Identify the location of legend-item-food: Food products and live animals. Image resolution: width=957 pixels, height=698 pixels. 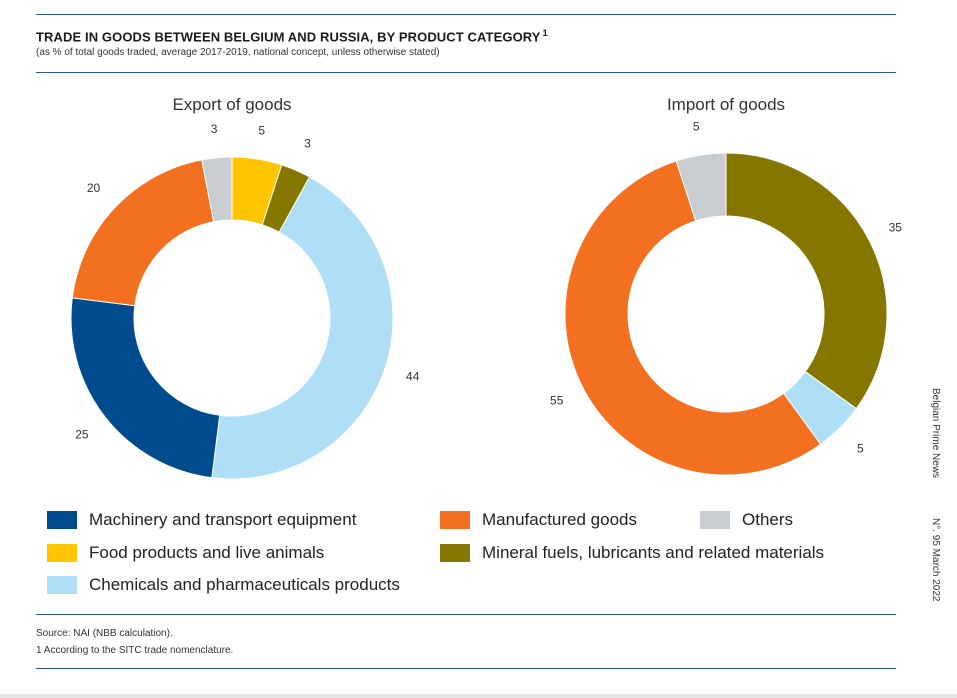
(185, 553).